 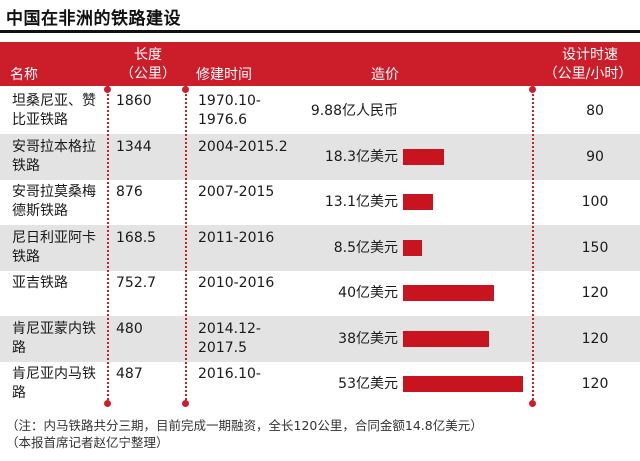 What do you see at coordinates (595, 202) in the screenshot?
I see `cell-speed: 100` at bounding box center [595, 202].